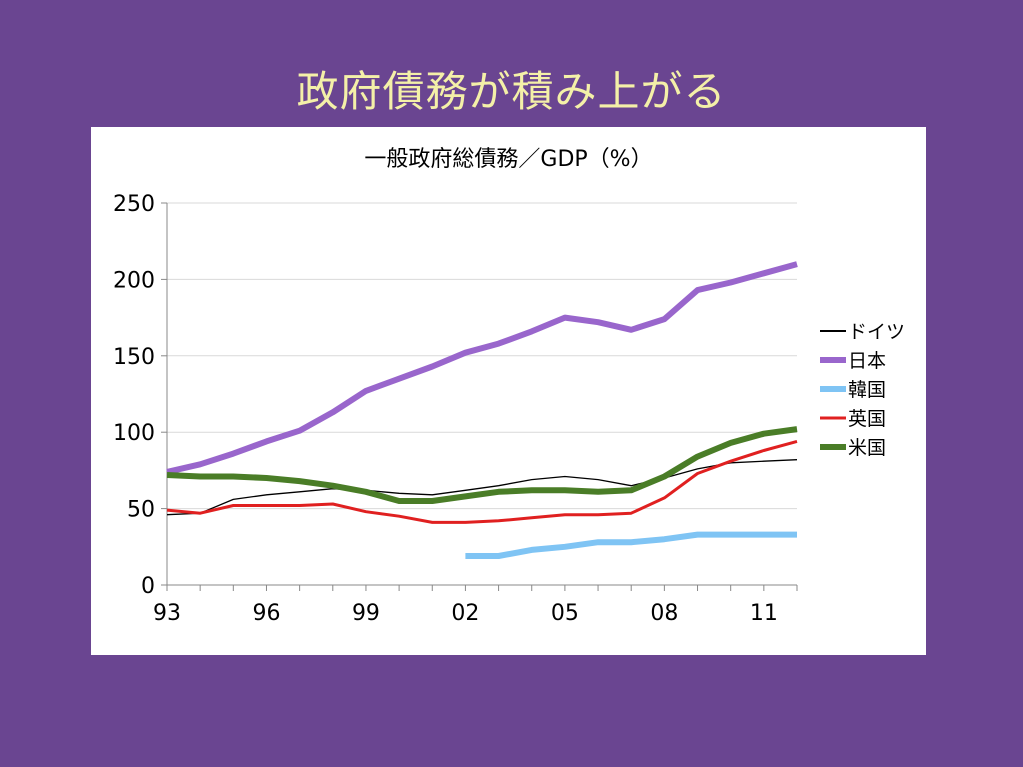 This screenshot has width=1023, height=767. I want to click on x-tick-label: 05, so click(565, 613).